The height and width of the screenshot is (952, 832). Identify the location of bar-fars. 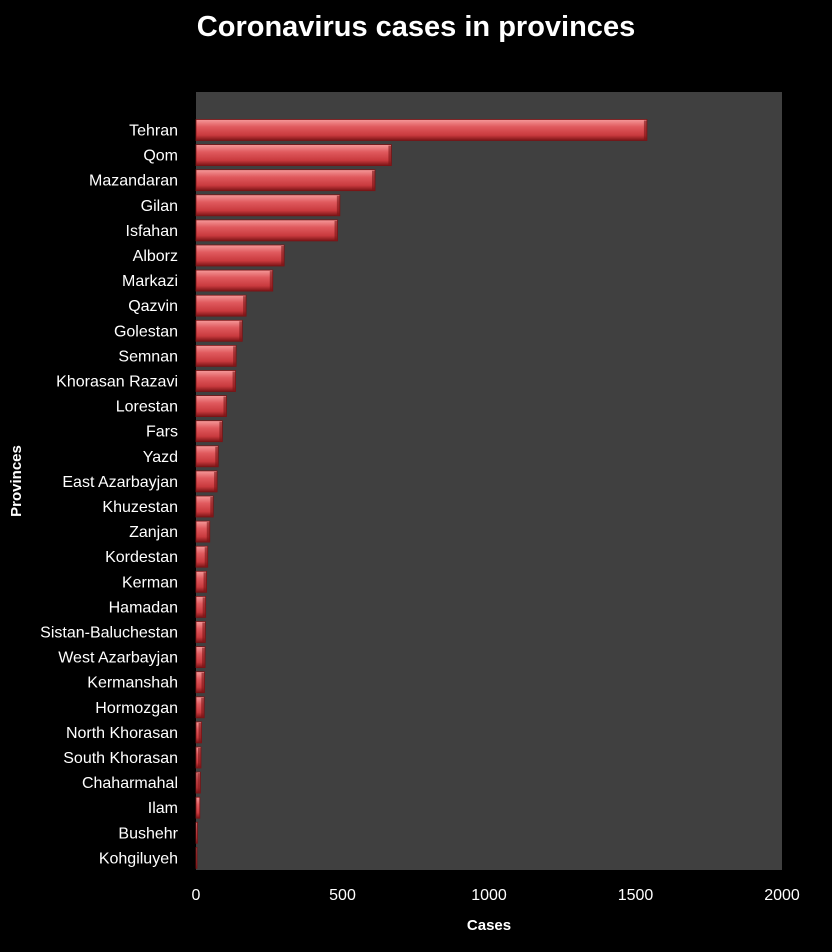
(209, 431).